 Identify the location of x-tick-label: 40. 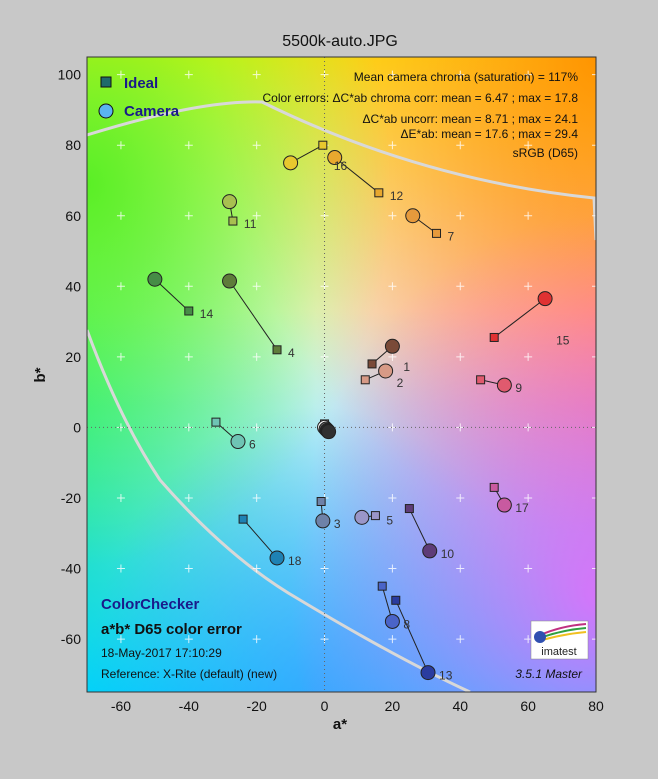
(460, 706).